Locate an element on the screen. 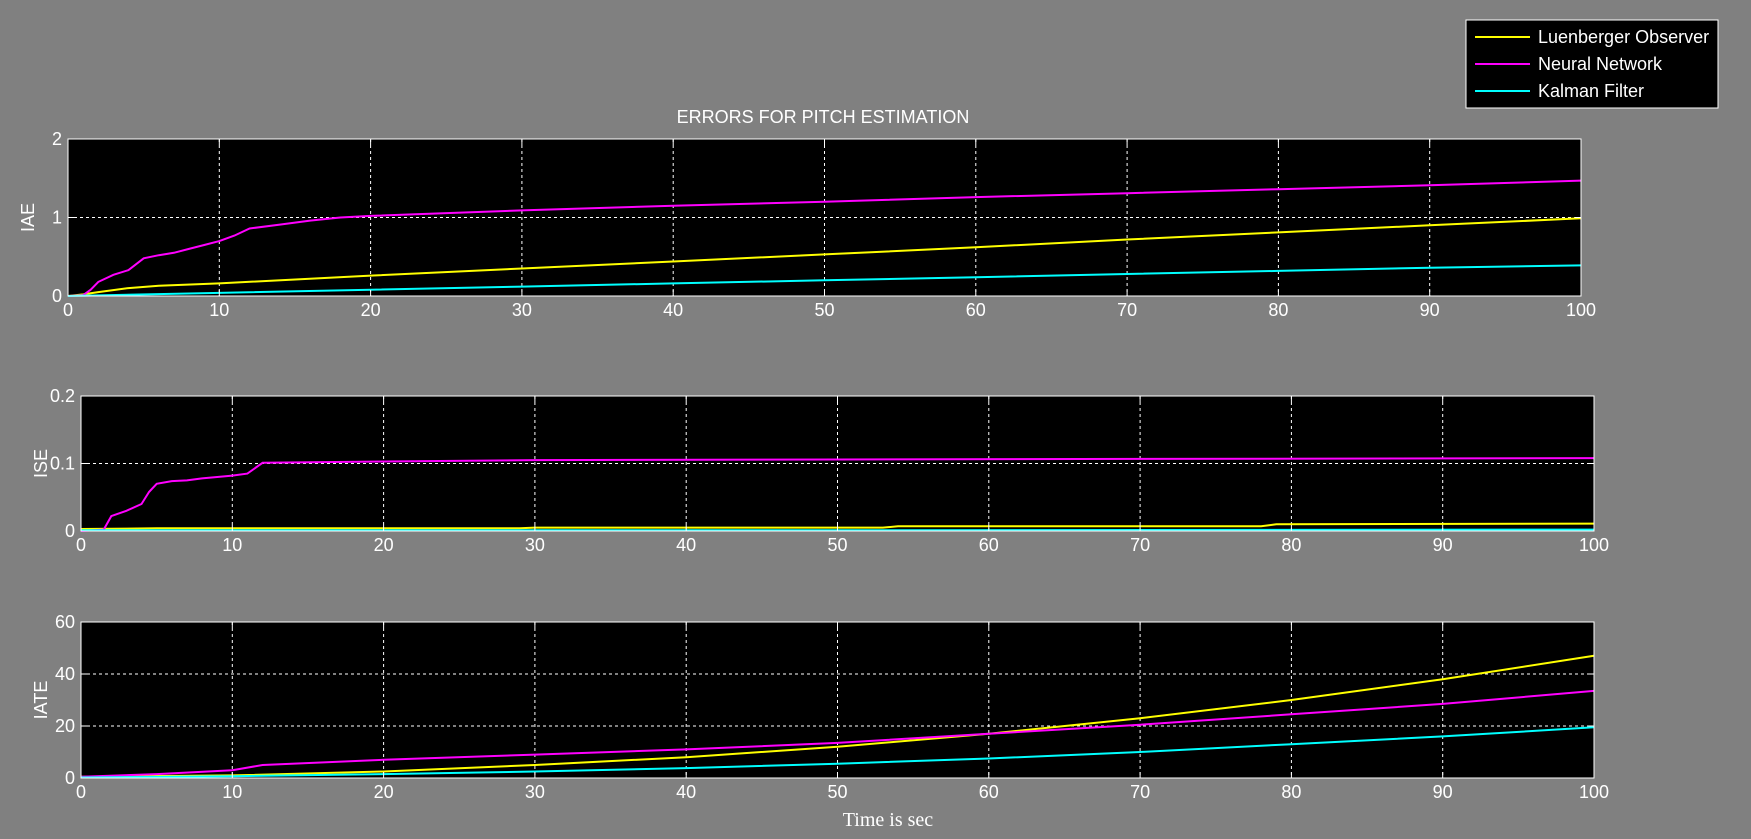  legend-label-neural: Neural Network is located at coordinates (1600, 64).